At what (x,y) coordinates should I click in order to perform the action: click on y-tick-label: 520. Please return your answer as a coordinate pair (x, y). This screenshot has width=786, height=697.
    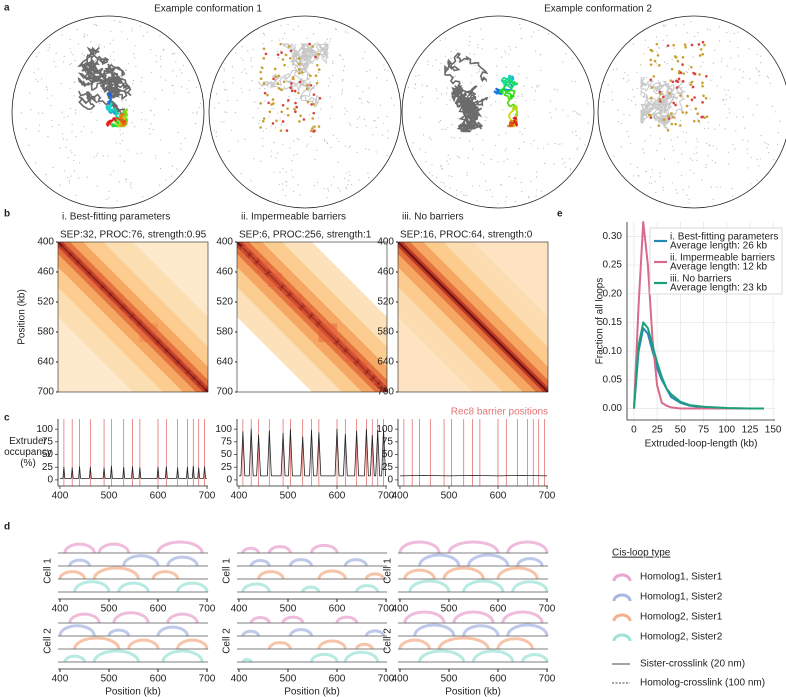
    Looking at the image, I should click on (45, 302).